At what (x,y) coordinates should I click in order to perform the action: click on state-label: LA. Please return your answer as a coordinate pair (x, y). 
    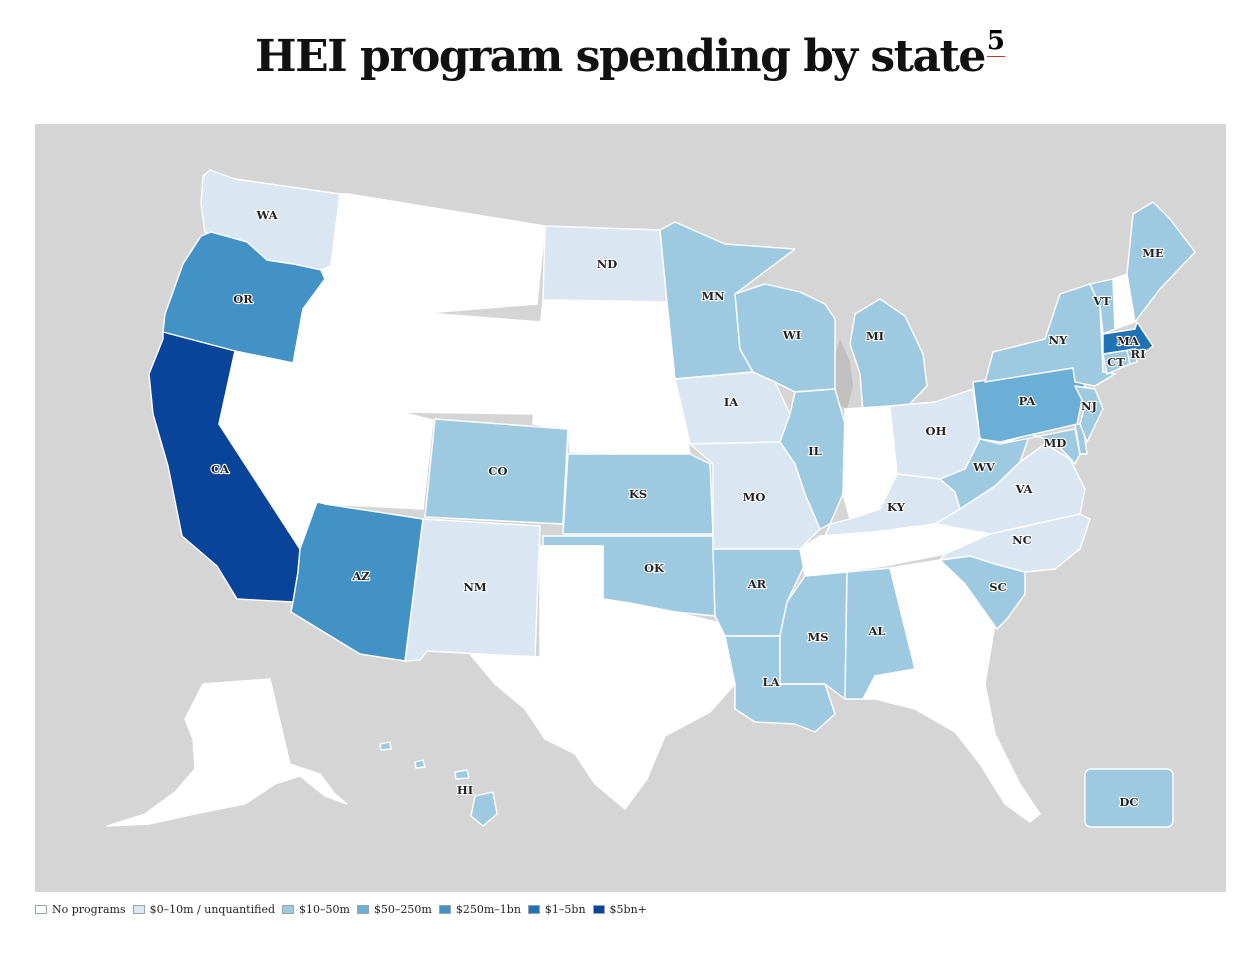
    Looking at the image, I should click on (771, 682).